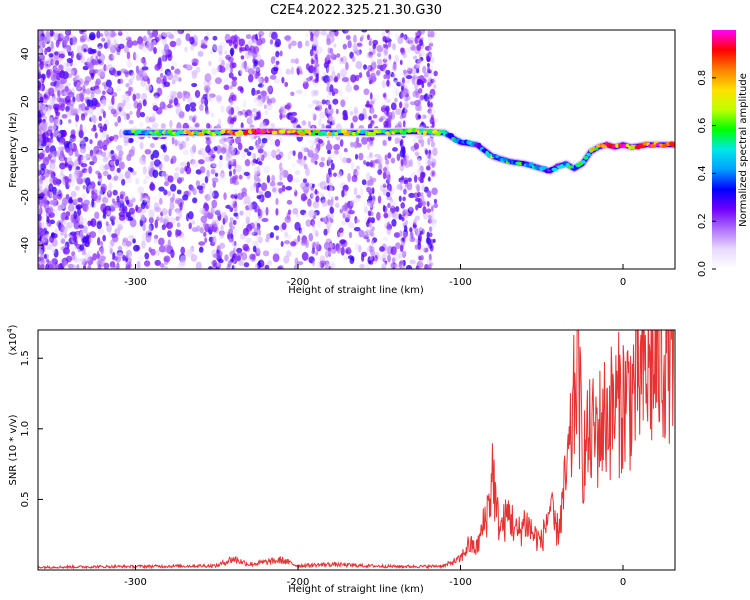  I want to click on colorbar-tick-label: 0.8, so click(702, 78).